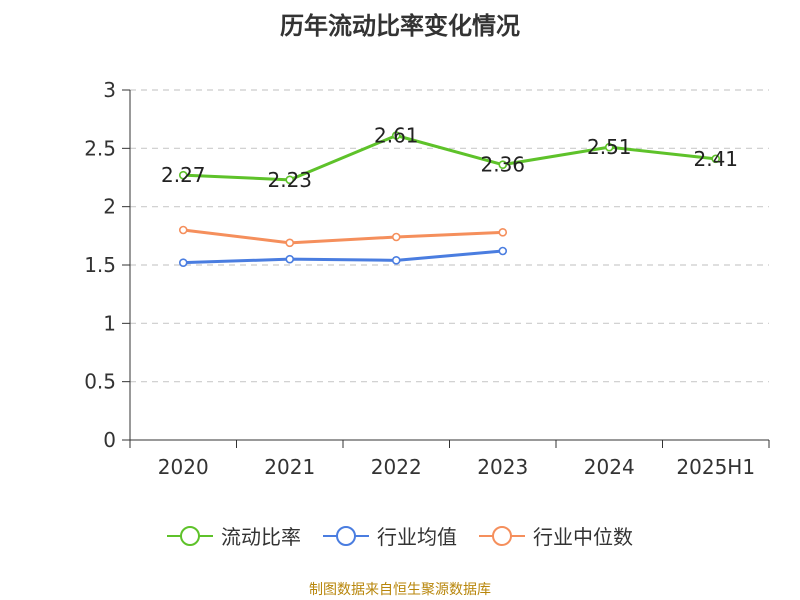 This screenshot has height=600, width=800. I want to click on data-label: 2.36, so click(502, 165).